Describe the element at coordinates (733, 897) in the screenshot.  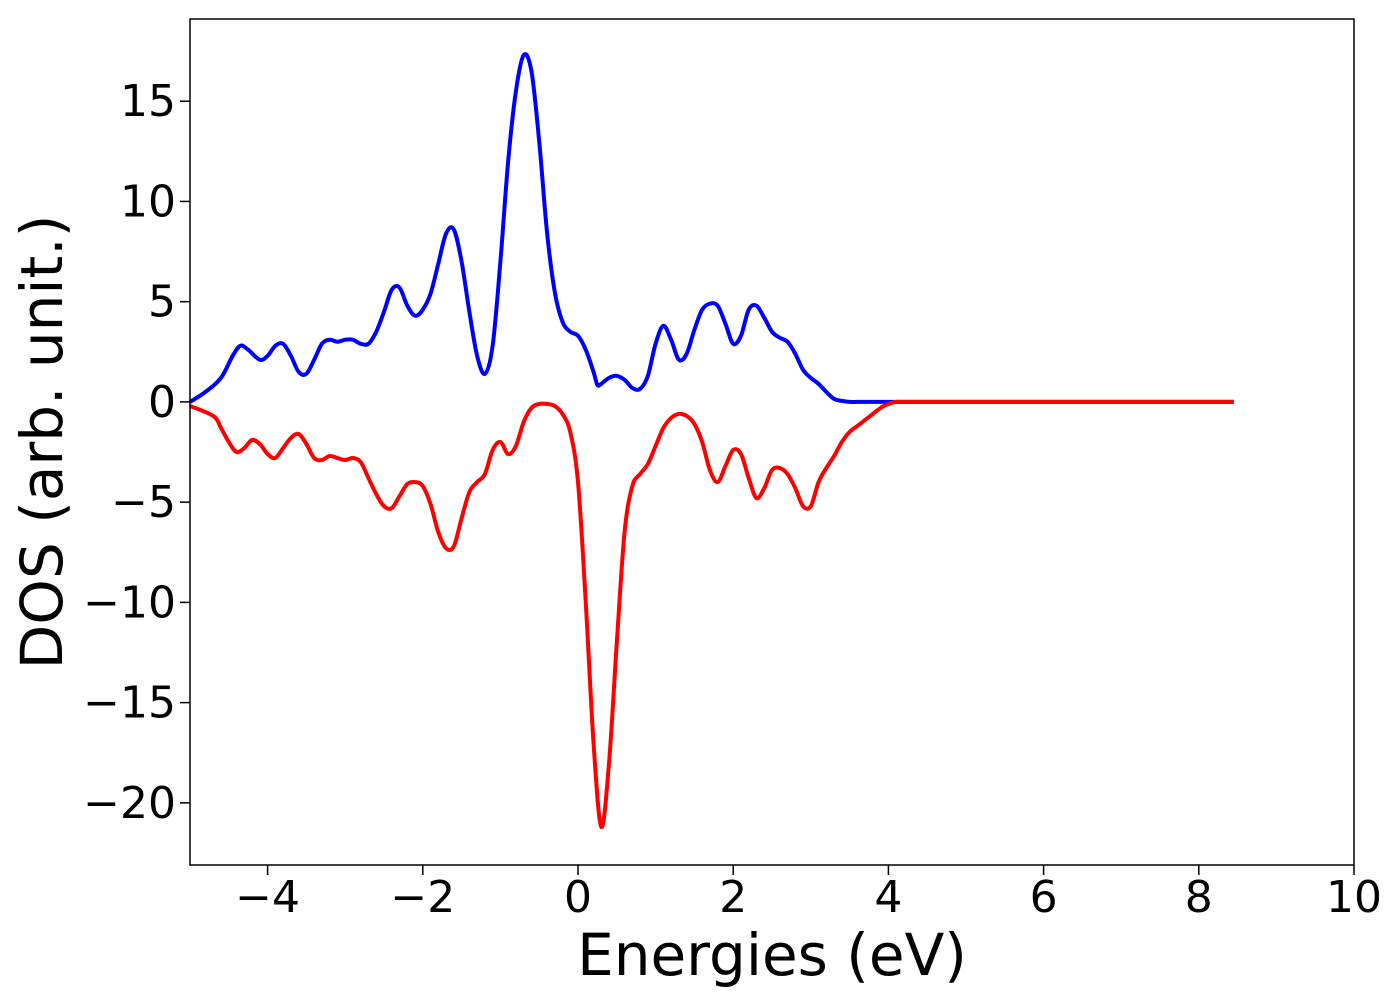
I see `x-tick-label: 2` at that location.